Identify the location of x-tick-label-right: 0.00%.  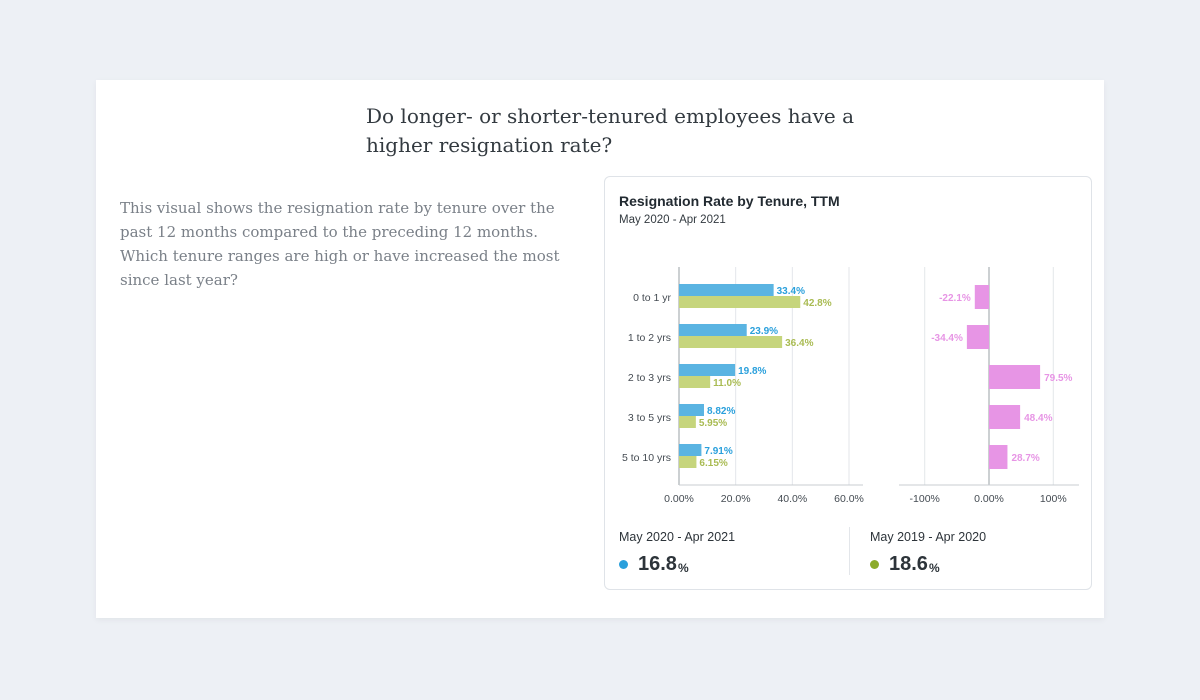
(989, 499).